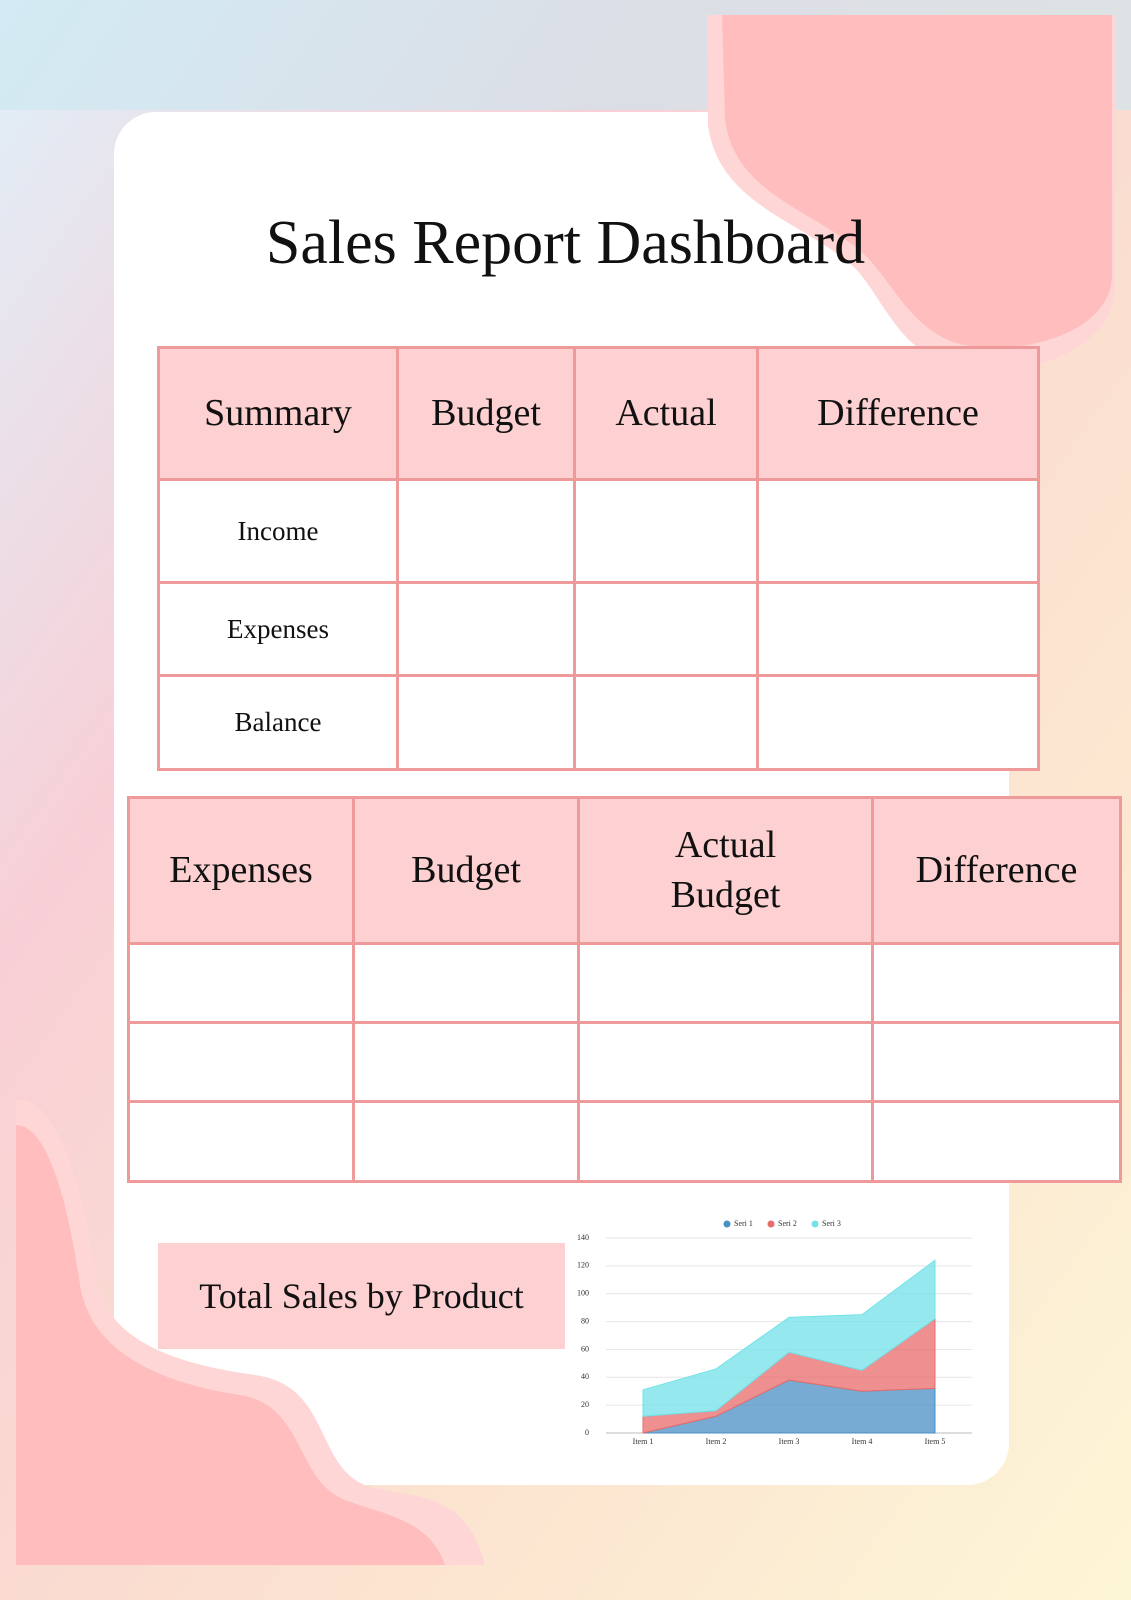  I want to click on area, so click(789, 1338).